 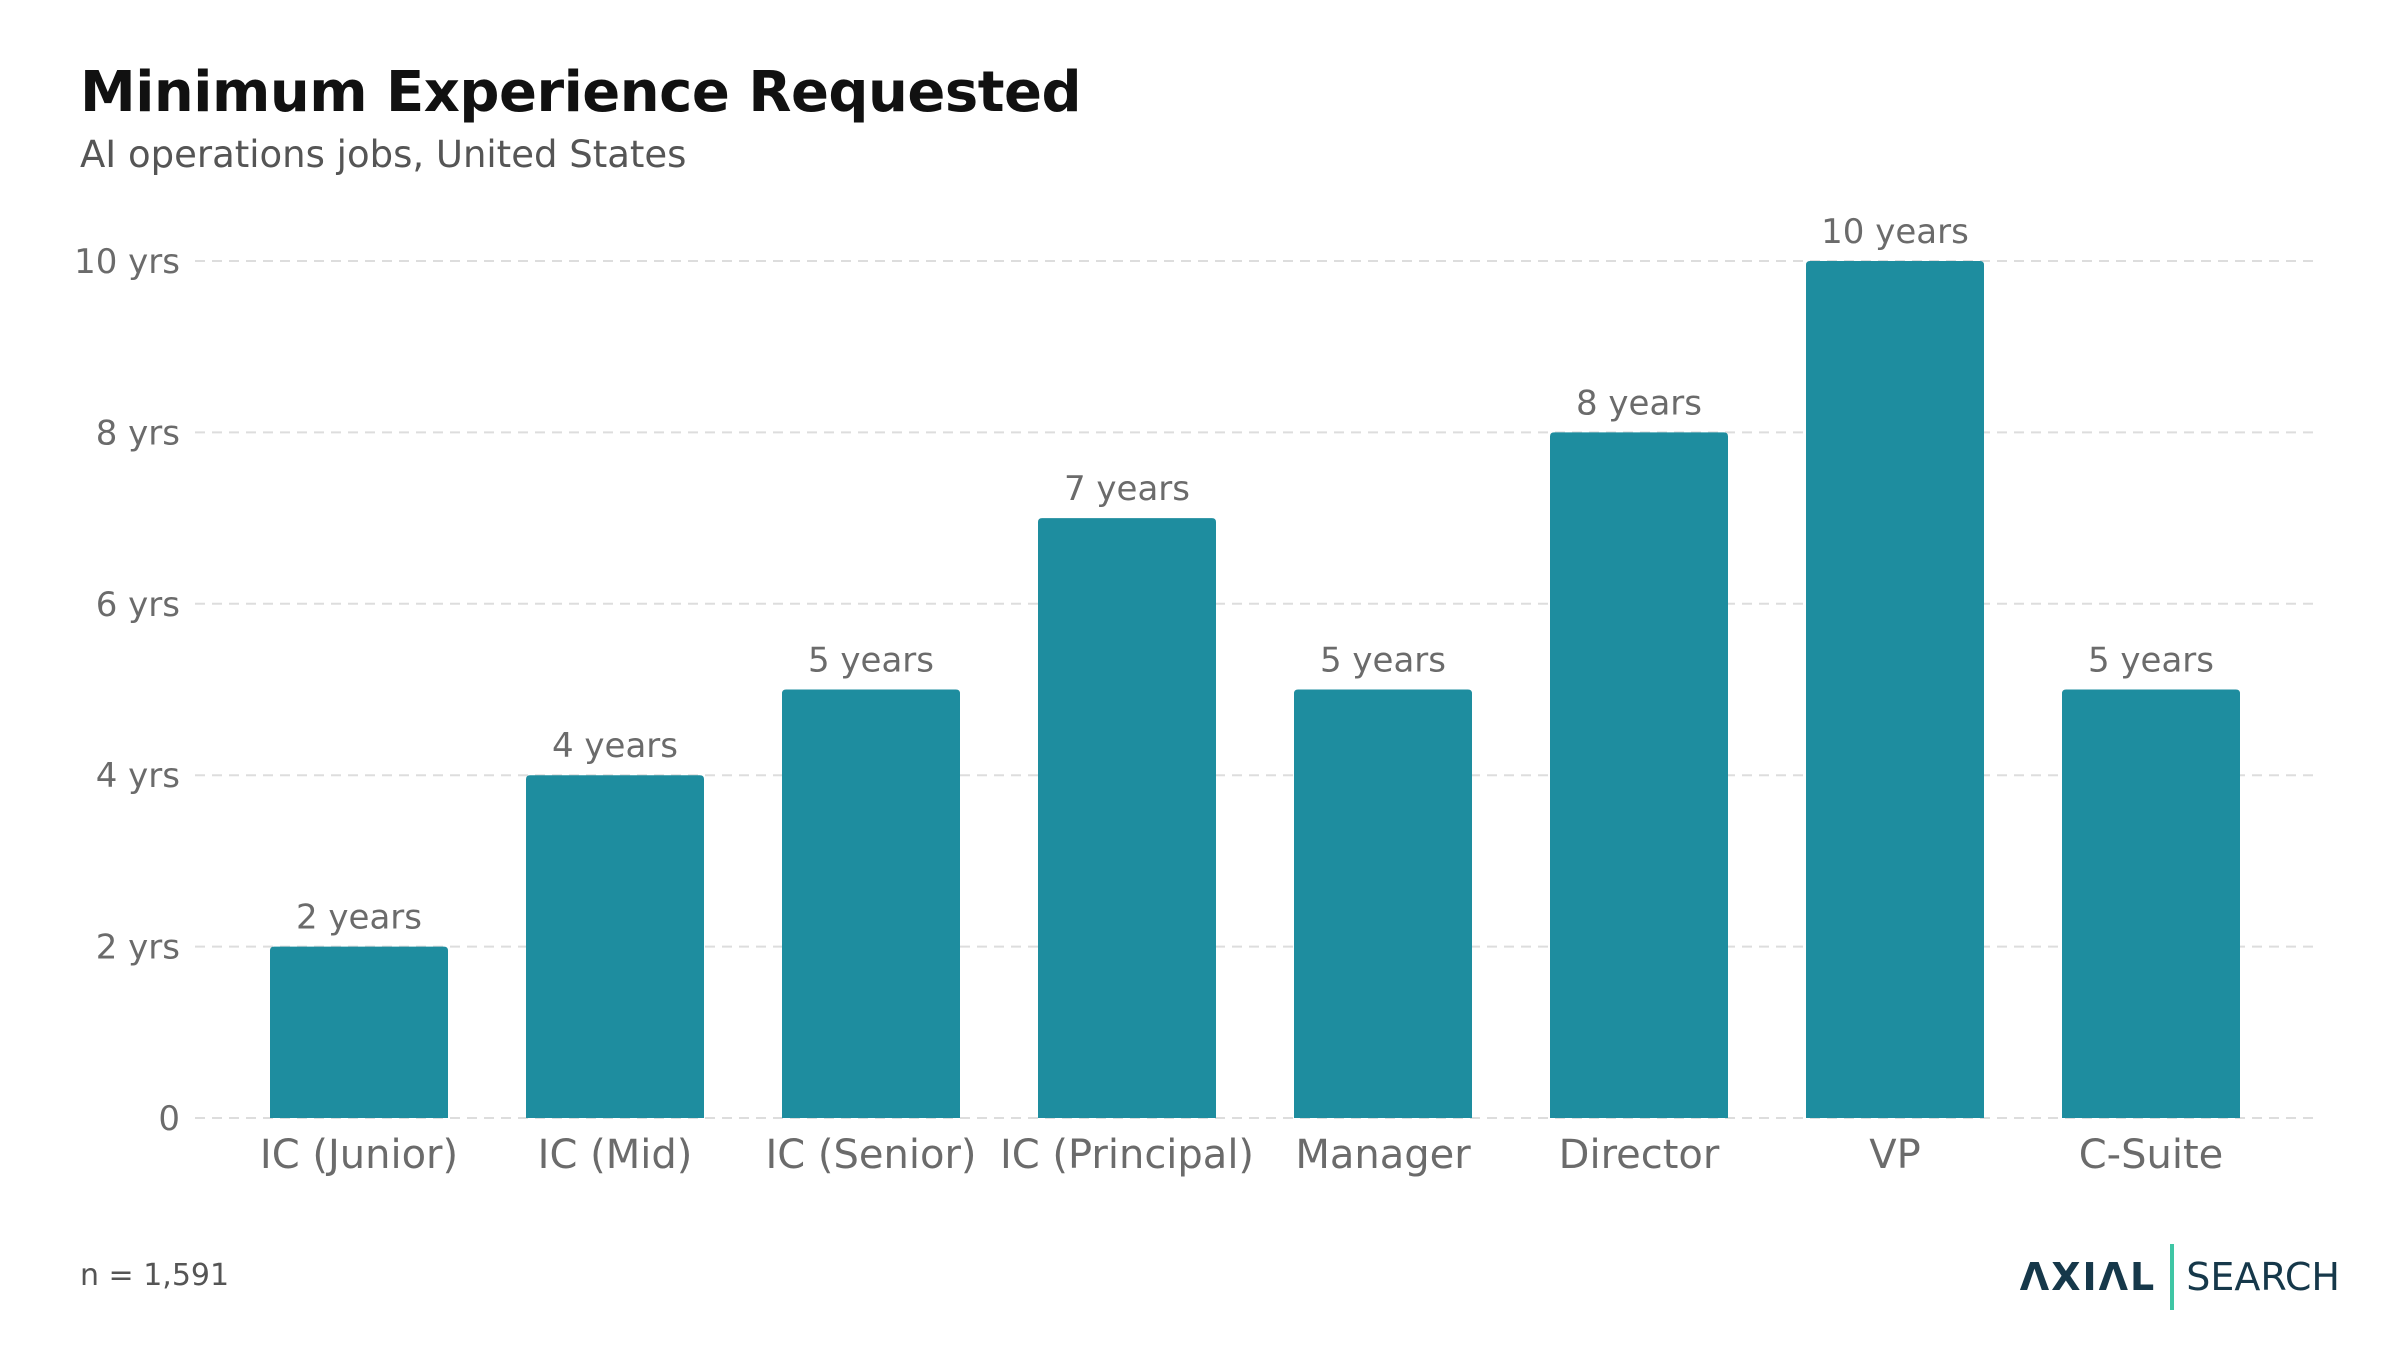 I want to click on logo-divider, so click(x=2172, y=1277).